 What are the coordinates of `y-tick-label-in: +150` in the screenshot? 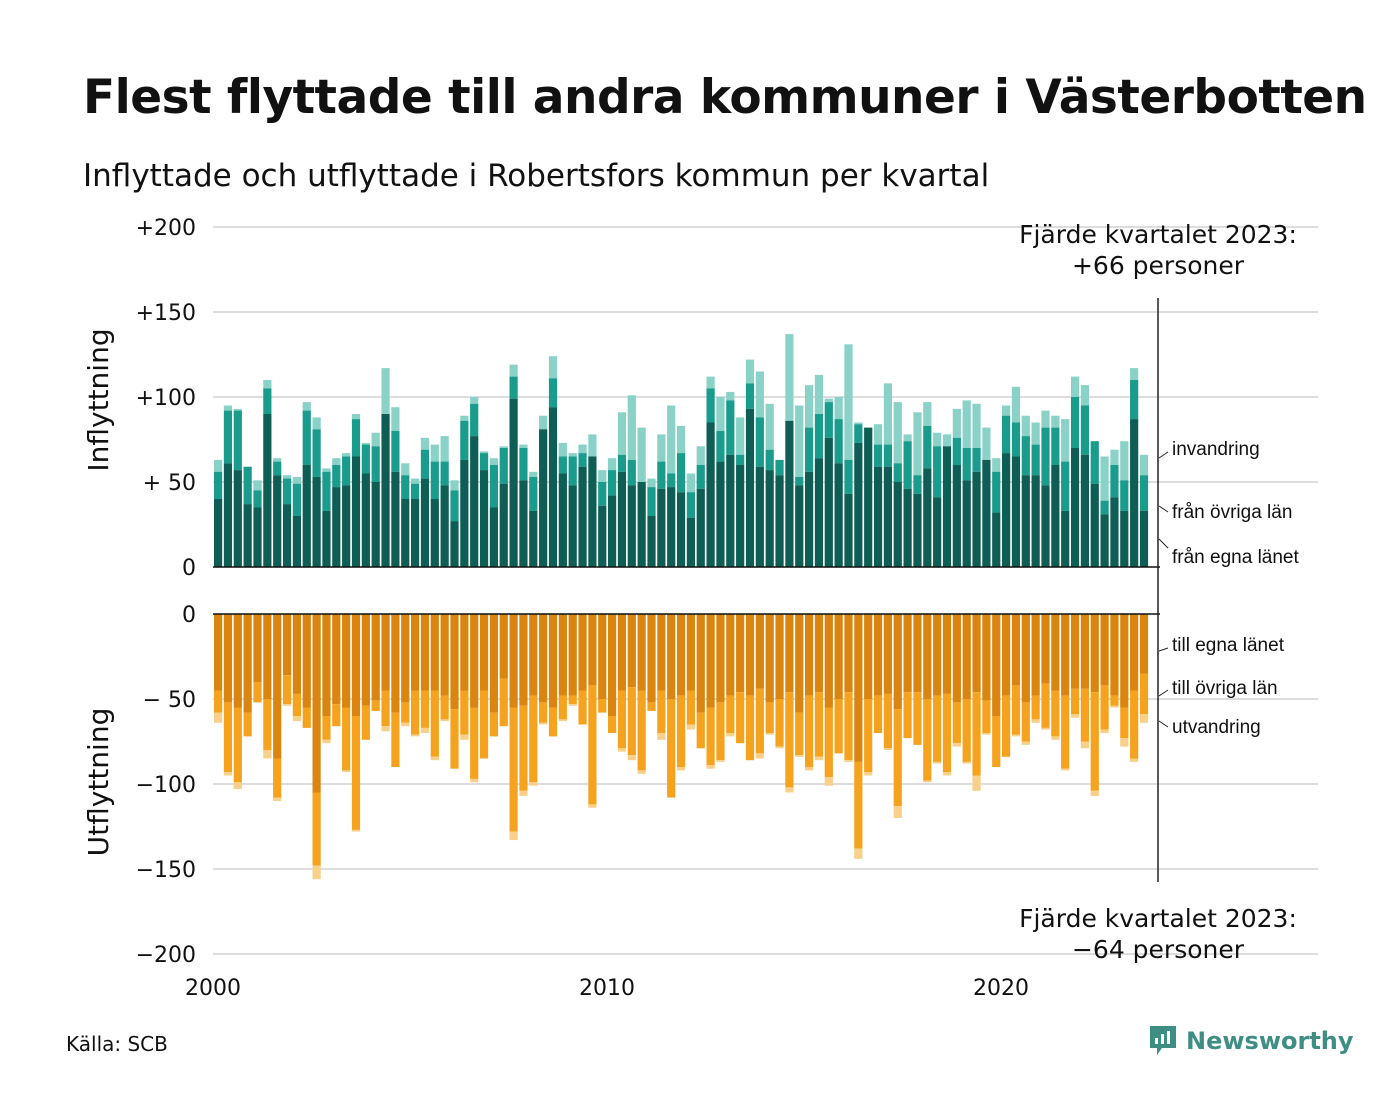 It's located at (166, 313).